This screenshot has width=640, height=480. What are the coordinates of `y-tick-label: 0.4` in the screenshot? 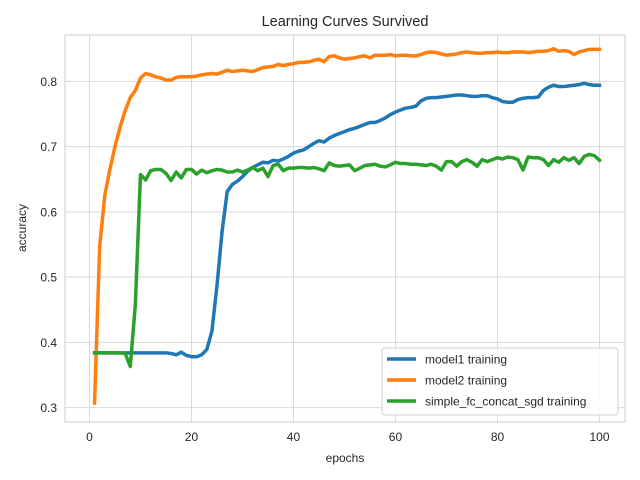 It's located at (48, 343).